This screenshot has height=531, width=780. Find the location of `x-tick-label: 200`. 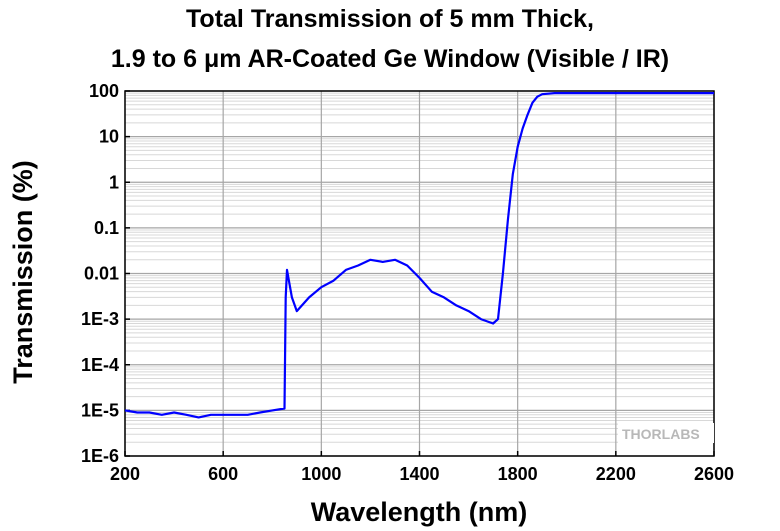

x-tick-label: 200 is located at coordinates (125, 474).